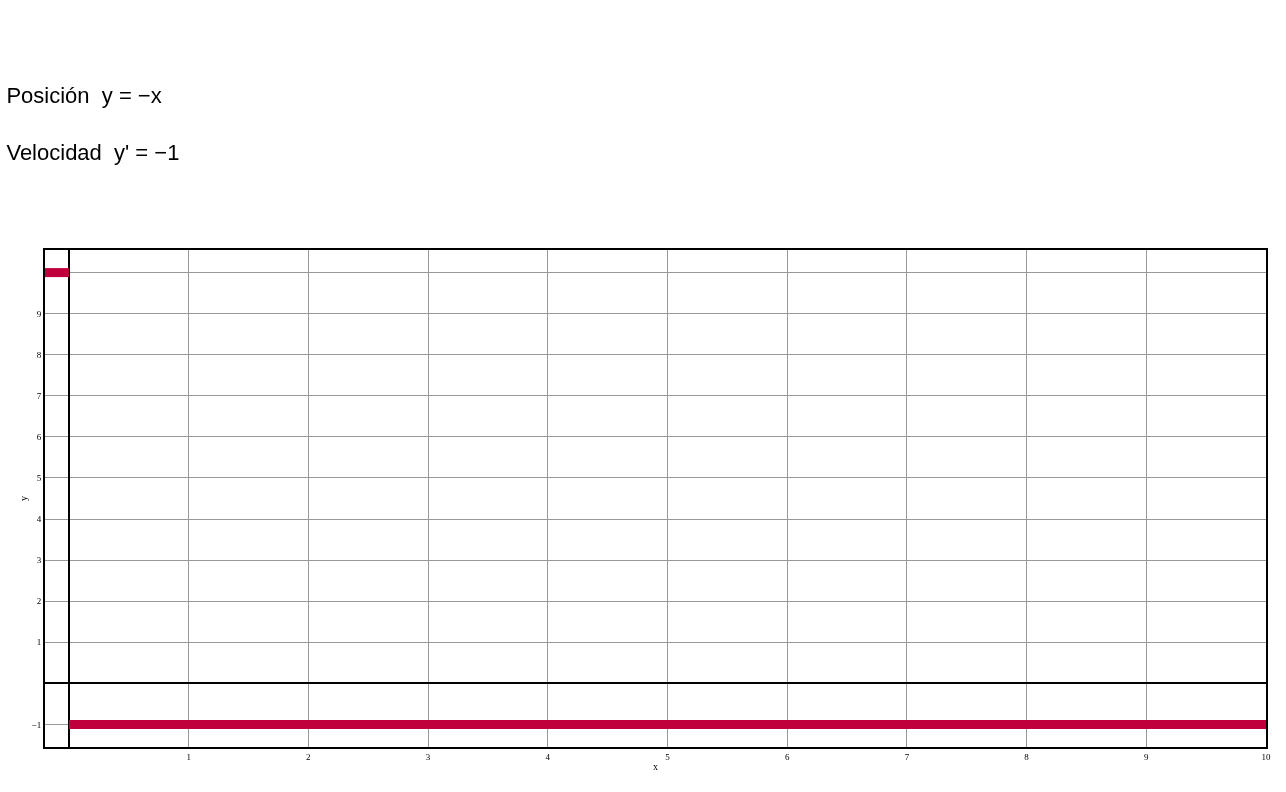 The height and width of the screenshot is (792, 1286). Describe the element at coordinates (93, 153) in the screenshot. I see `chart-subtitle: Velocidad y' = −1` at that location.